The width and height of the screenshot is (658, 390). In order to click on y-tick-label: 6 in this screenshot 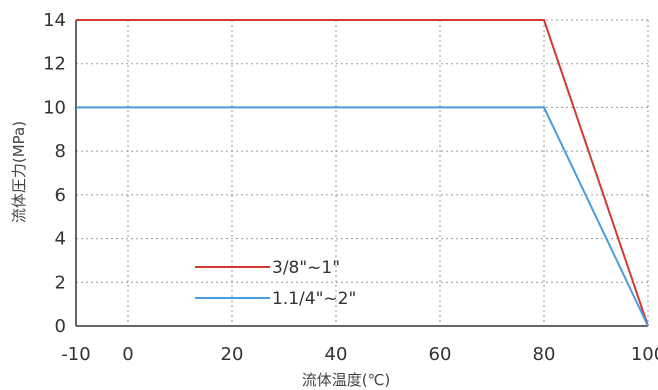, I will do `click(60, 195)`.